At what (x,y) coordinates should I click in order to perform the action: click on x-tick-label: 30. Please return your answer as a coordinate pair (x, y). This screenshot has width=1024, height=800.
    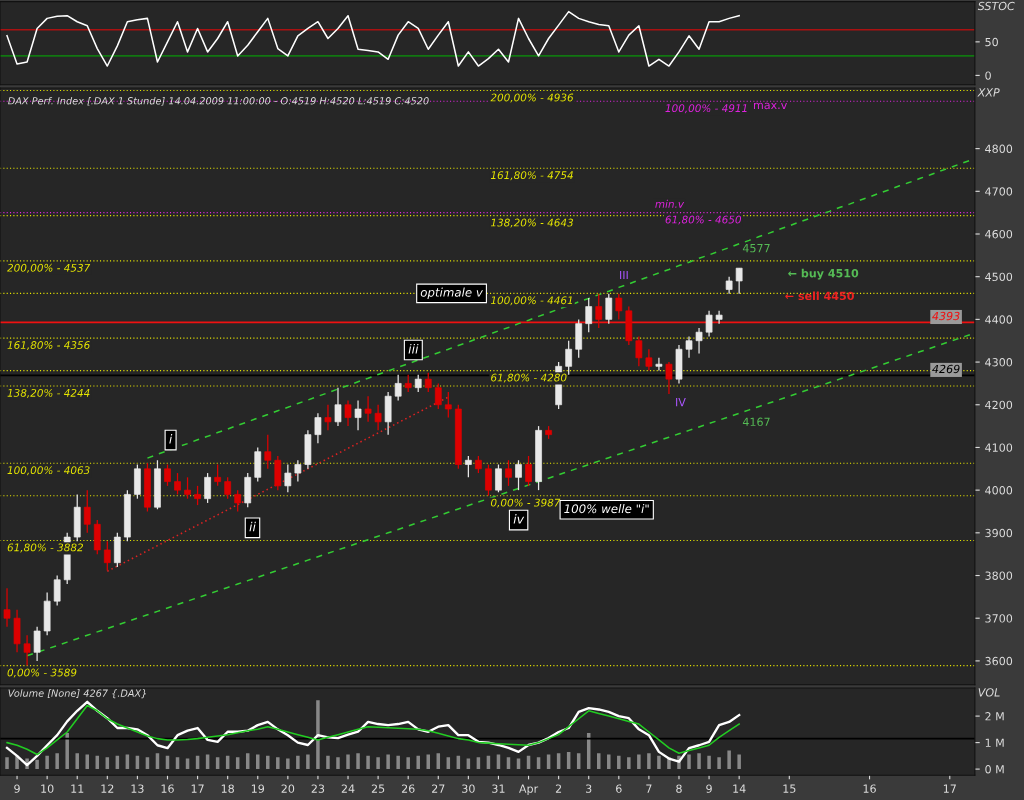
    Looking at the image, I should click on (468, 788).